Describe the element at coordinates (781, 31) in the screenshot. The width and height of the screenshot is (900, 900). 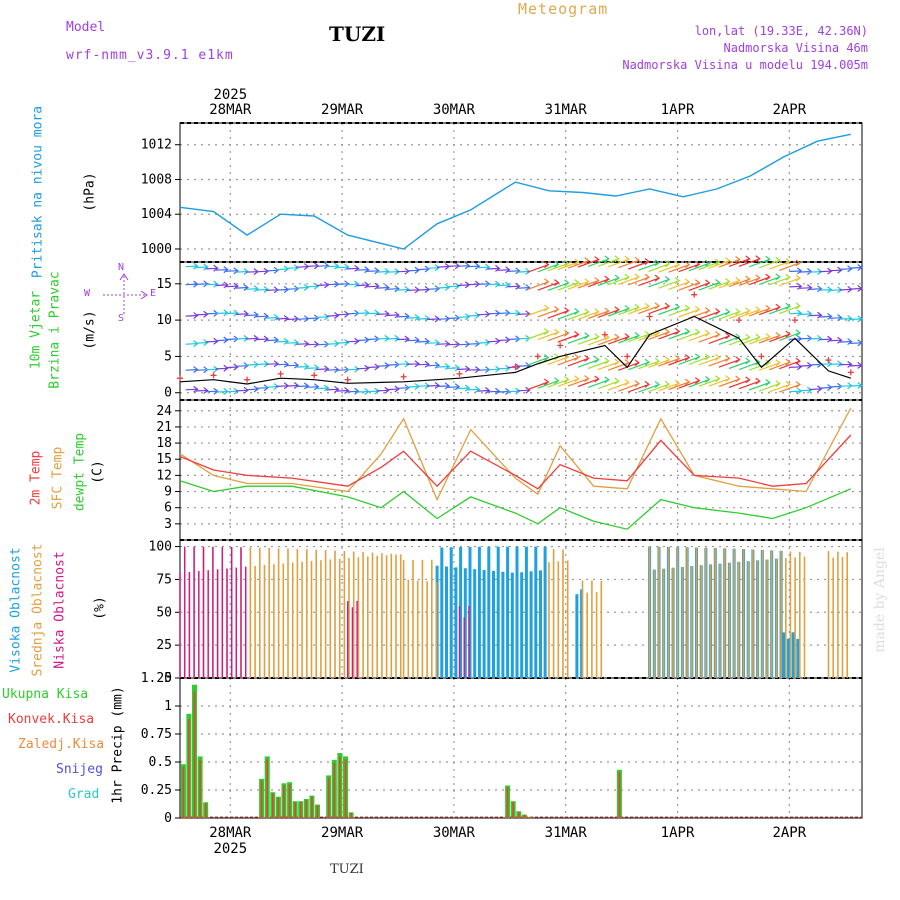
I see `lonlat-label: lon,lat (19.33E, 42.36N)` at that location.